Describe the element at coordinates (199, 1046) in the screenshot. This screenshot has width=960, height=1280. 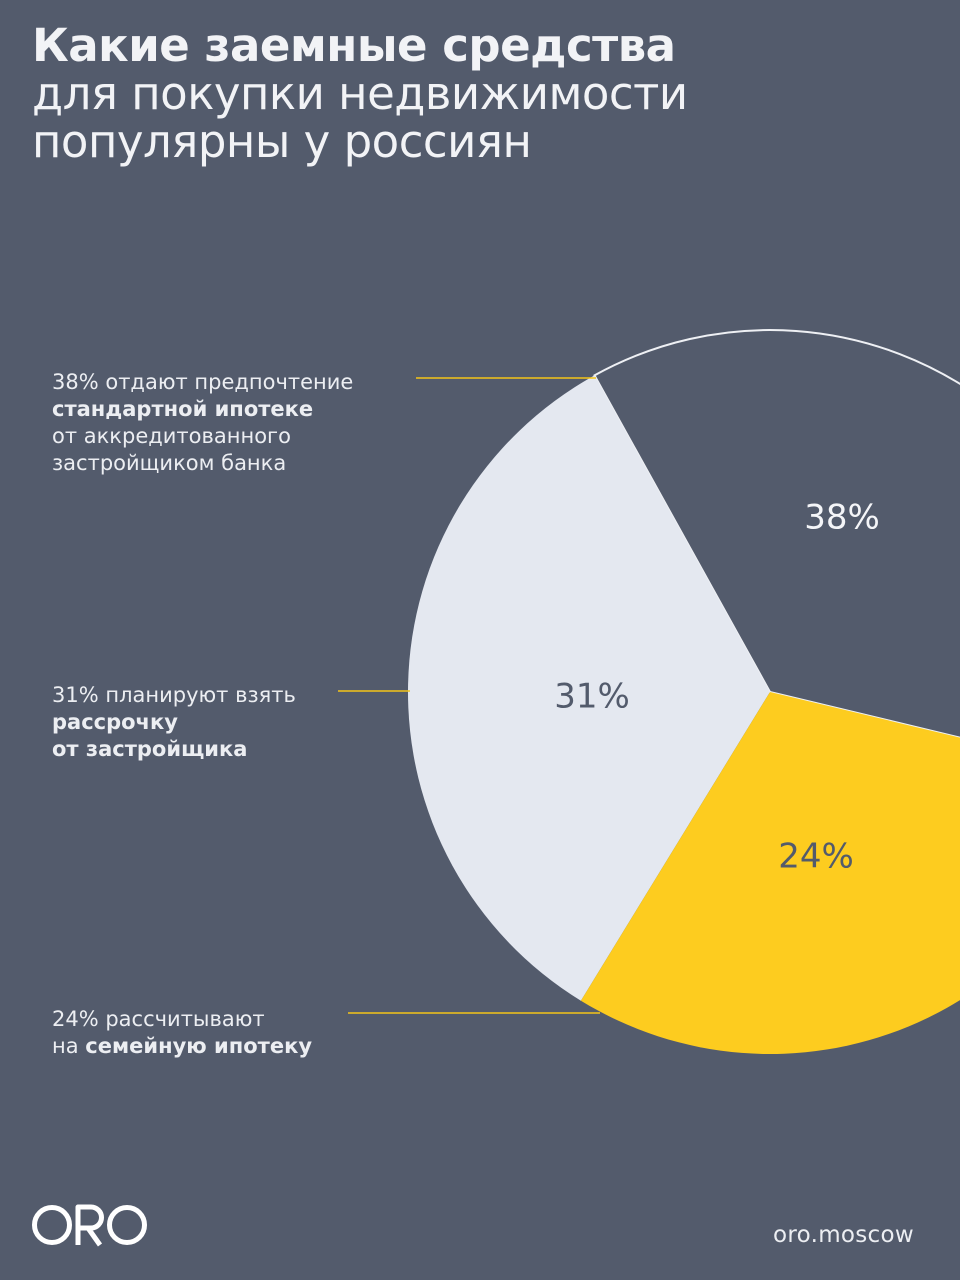
I see `legend-highlight: семейную ипотеку` at that location.